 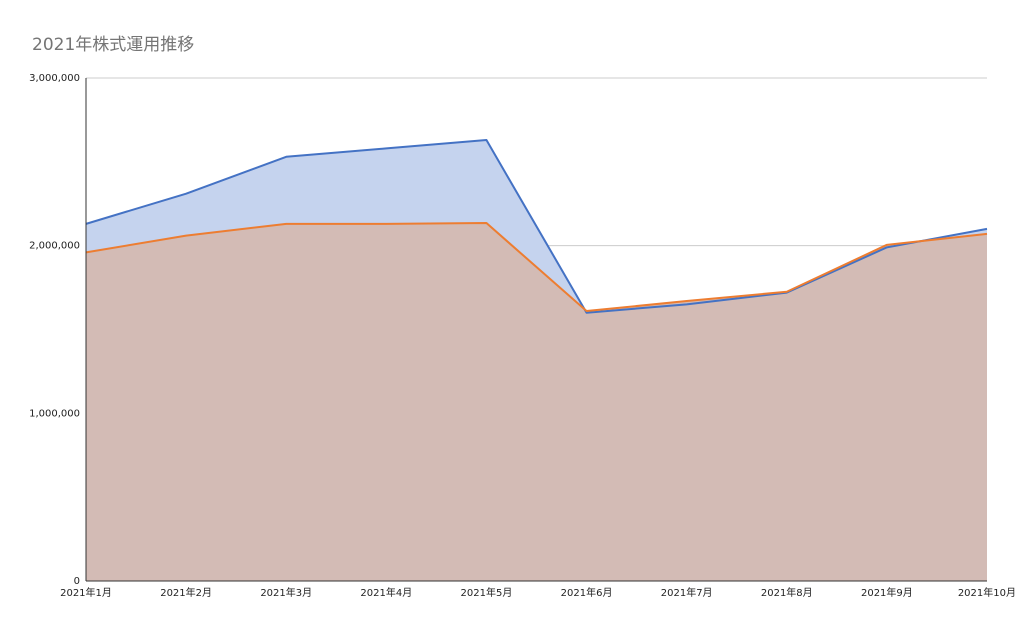 What do you see at coordinates (987, 592) in the screenshot?
I see `x-tick-label: 2021年10月` at bounding box center [987, 592].